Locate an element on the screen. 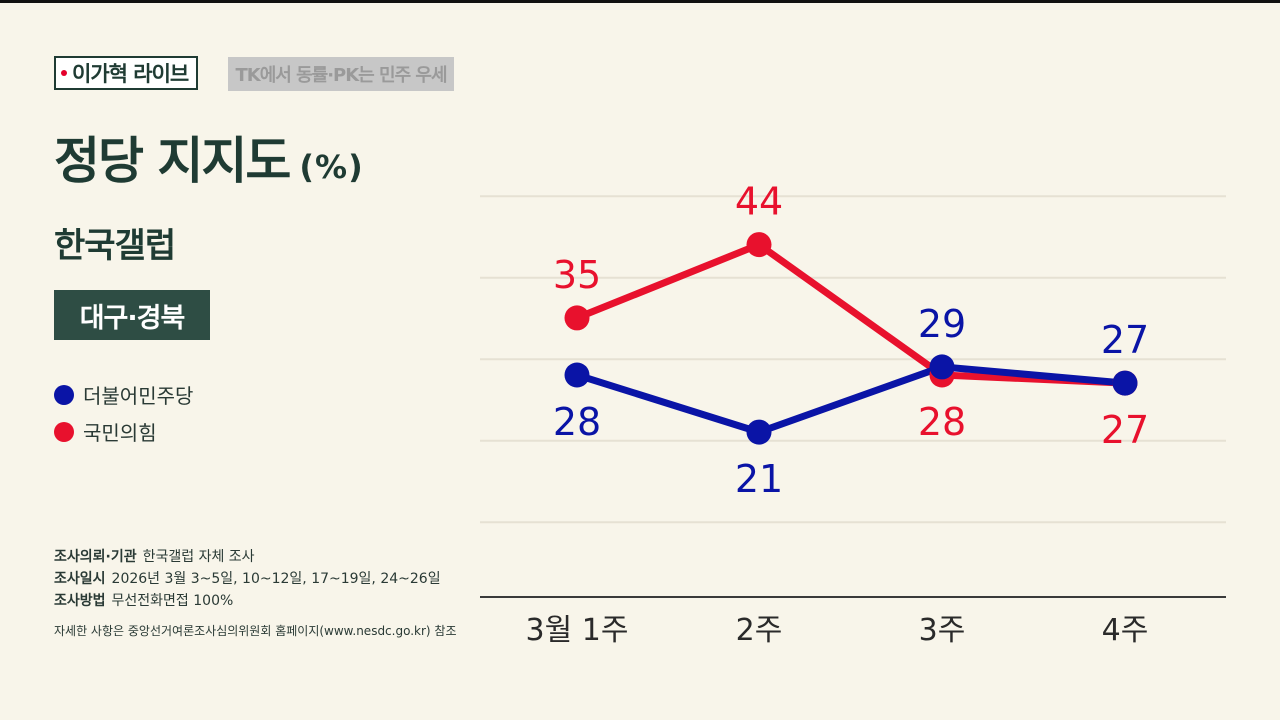 The height and width of the screenshot is (720, 1280). legend: 더불어민주당 국민의힘 is located at coordinates (123, 413).